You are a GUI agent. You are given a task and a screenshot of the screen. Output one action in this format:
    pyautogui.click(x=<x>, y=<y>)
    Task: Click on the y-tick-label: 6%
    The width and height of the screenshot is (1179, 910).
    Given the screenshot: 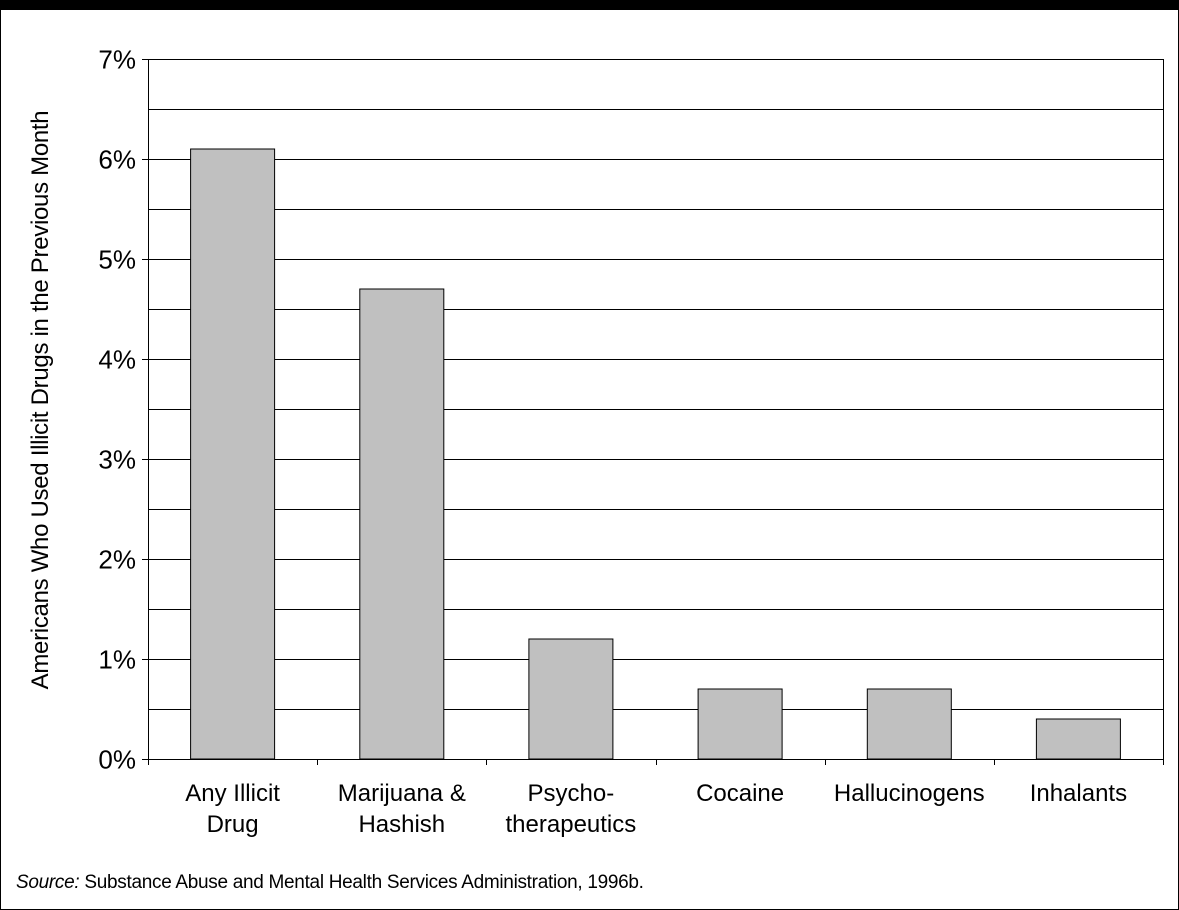 What is the action you would take?
    pyautogui.click(x=117, y=160)
    